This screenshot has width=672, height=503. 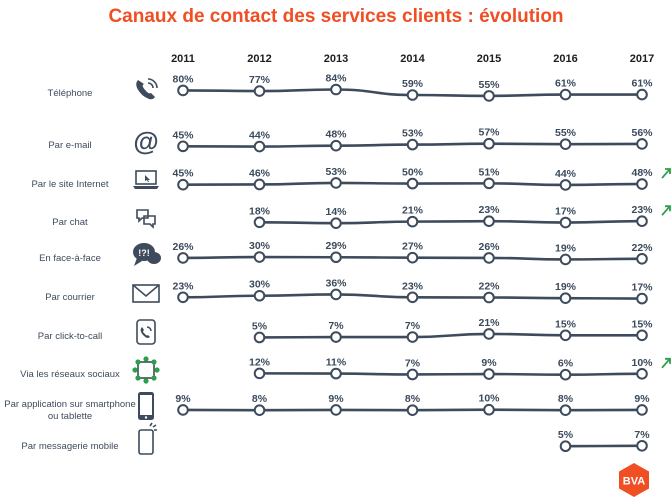 I want to click on series-0: 80% 77% 84% 59% 55% 61% 61%, so click(x=412, y=87).